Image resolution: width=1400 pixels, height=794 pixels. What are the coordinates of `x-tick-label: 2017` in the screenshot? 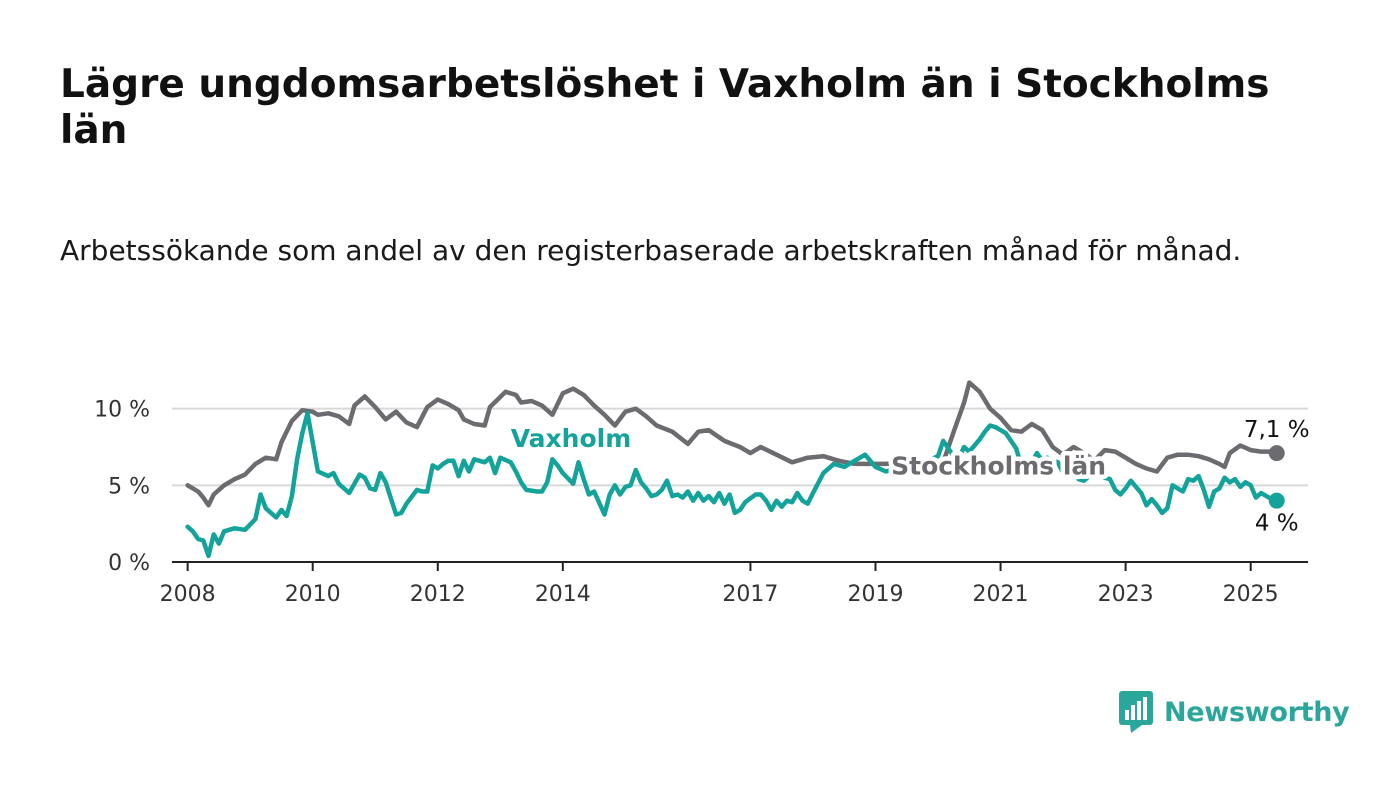 It's located at (750, 594).